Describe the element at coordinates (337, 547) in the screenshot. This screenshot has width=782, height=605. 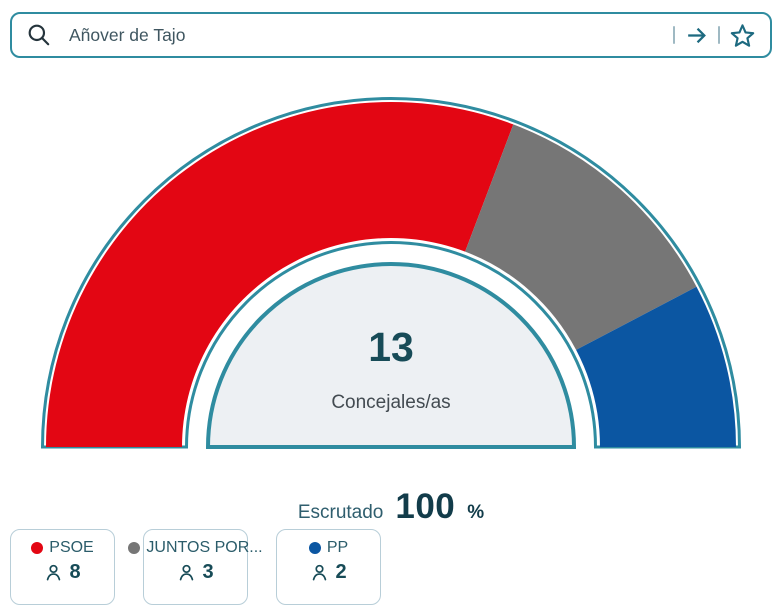
I see `party-name: PP` at that location.